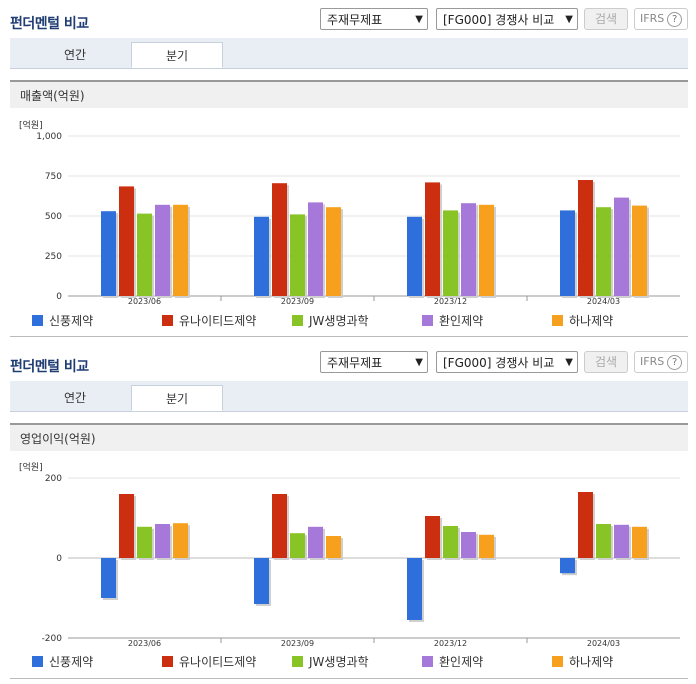 This screenshot has height=684, width=696. Describe the element at coordinates (53, 177) in the screenshot. I see `y-tick-label: 750` at that location.